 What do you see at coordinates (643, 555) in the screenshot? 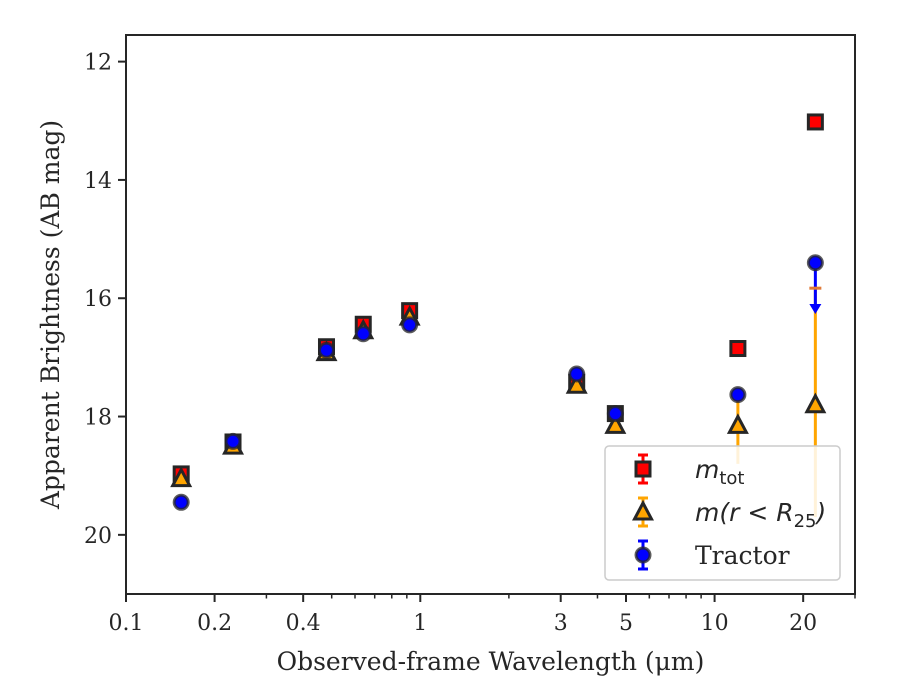
I see `legend-marker-circle` at bounding box center [643, 555].